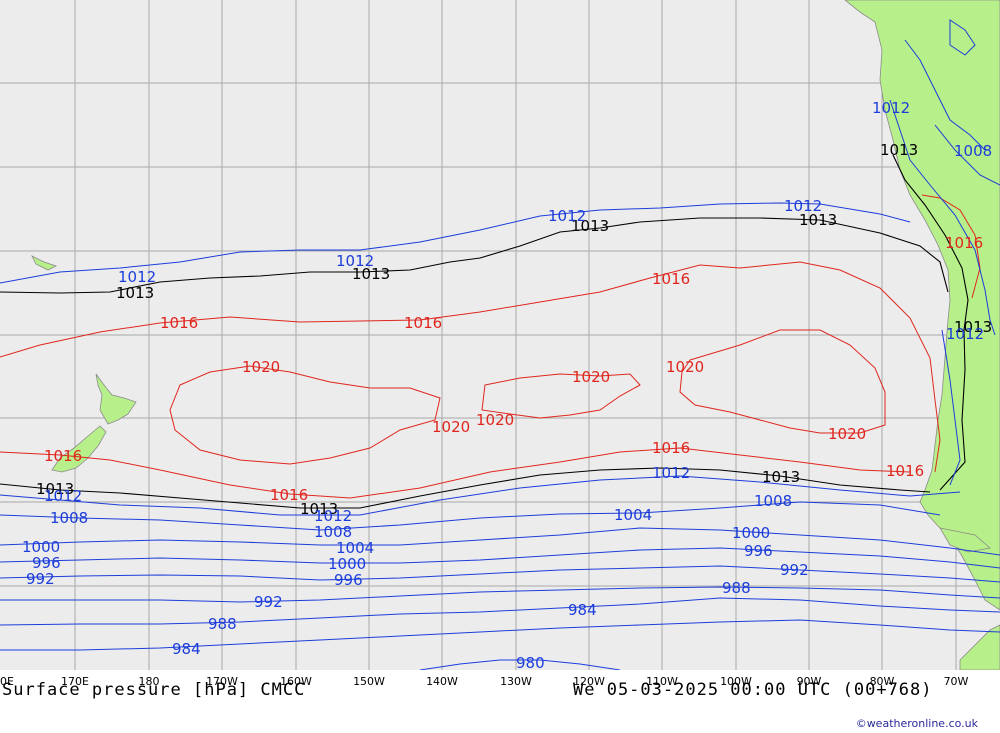  Describe the element at coordinates (882, 681) in the screenshot. I see `longitude-label: 80W` at that location.